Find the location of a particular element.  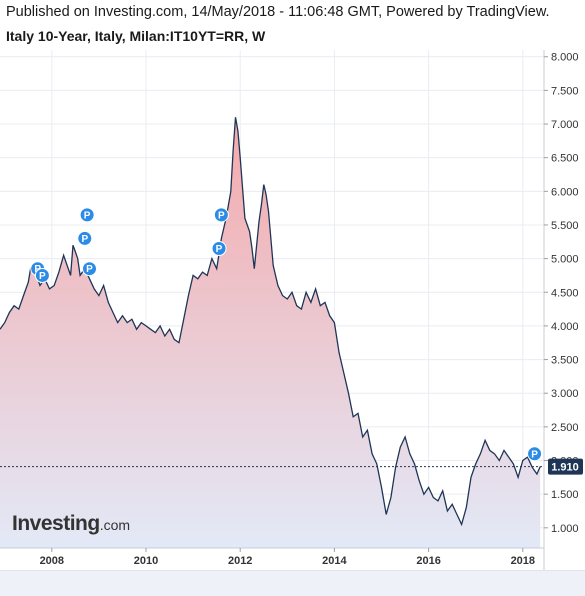

x-tick-label: 2016 is located at coordinates (428, 561).